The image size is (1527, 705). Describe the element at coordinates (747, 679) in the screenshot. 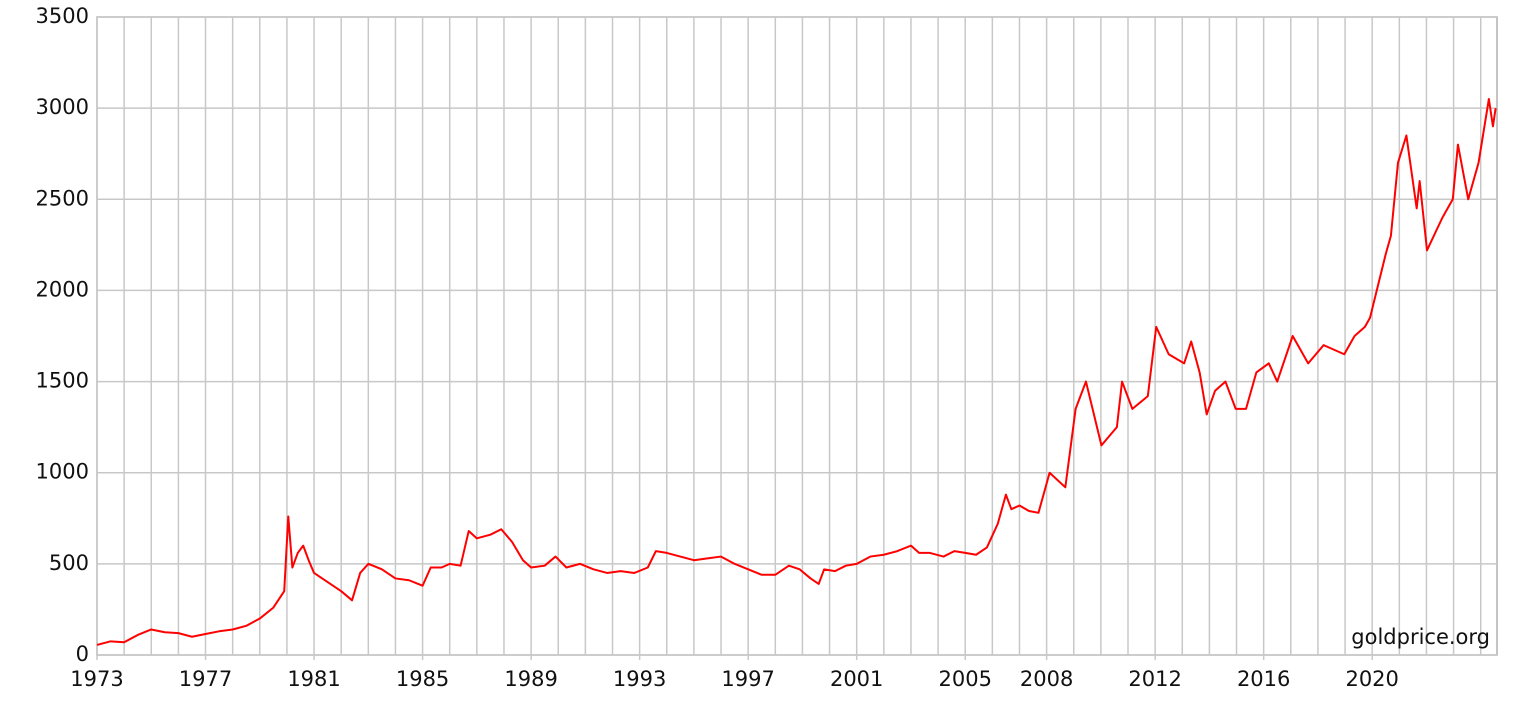

I see `x-tick-label: 1997` at that location.